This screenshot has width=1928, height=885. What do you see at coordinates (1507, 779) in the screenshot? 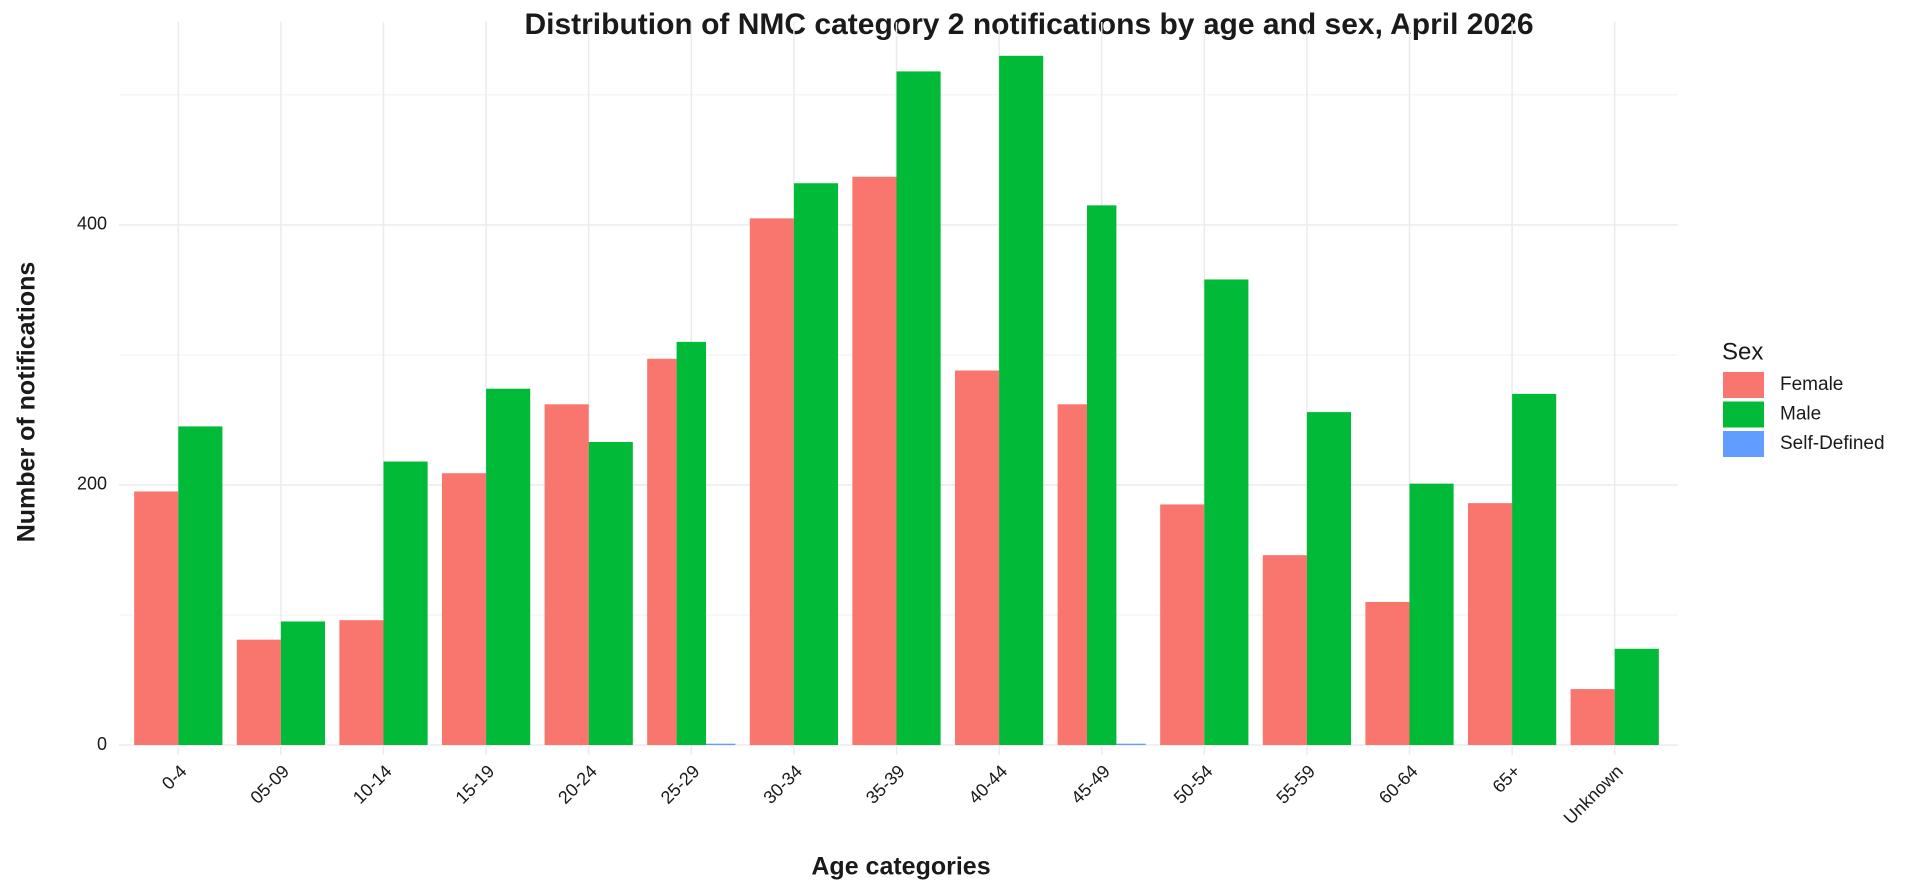
I see `x-tick-label: 65+` at bounding box center [1507, 779].